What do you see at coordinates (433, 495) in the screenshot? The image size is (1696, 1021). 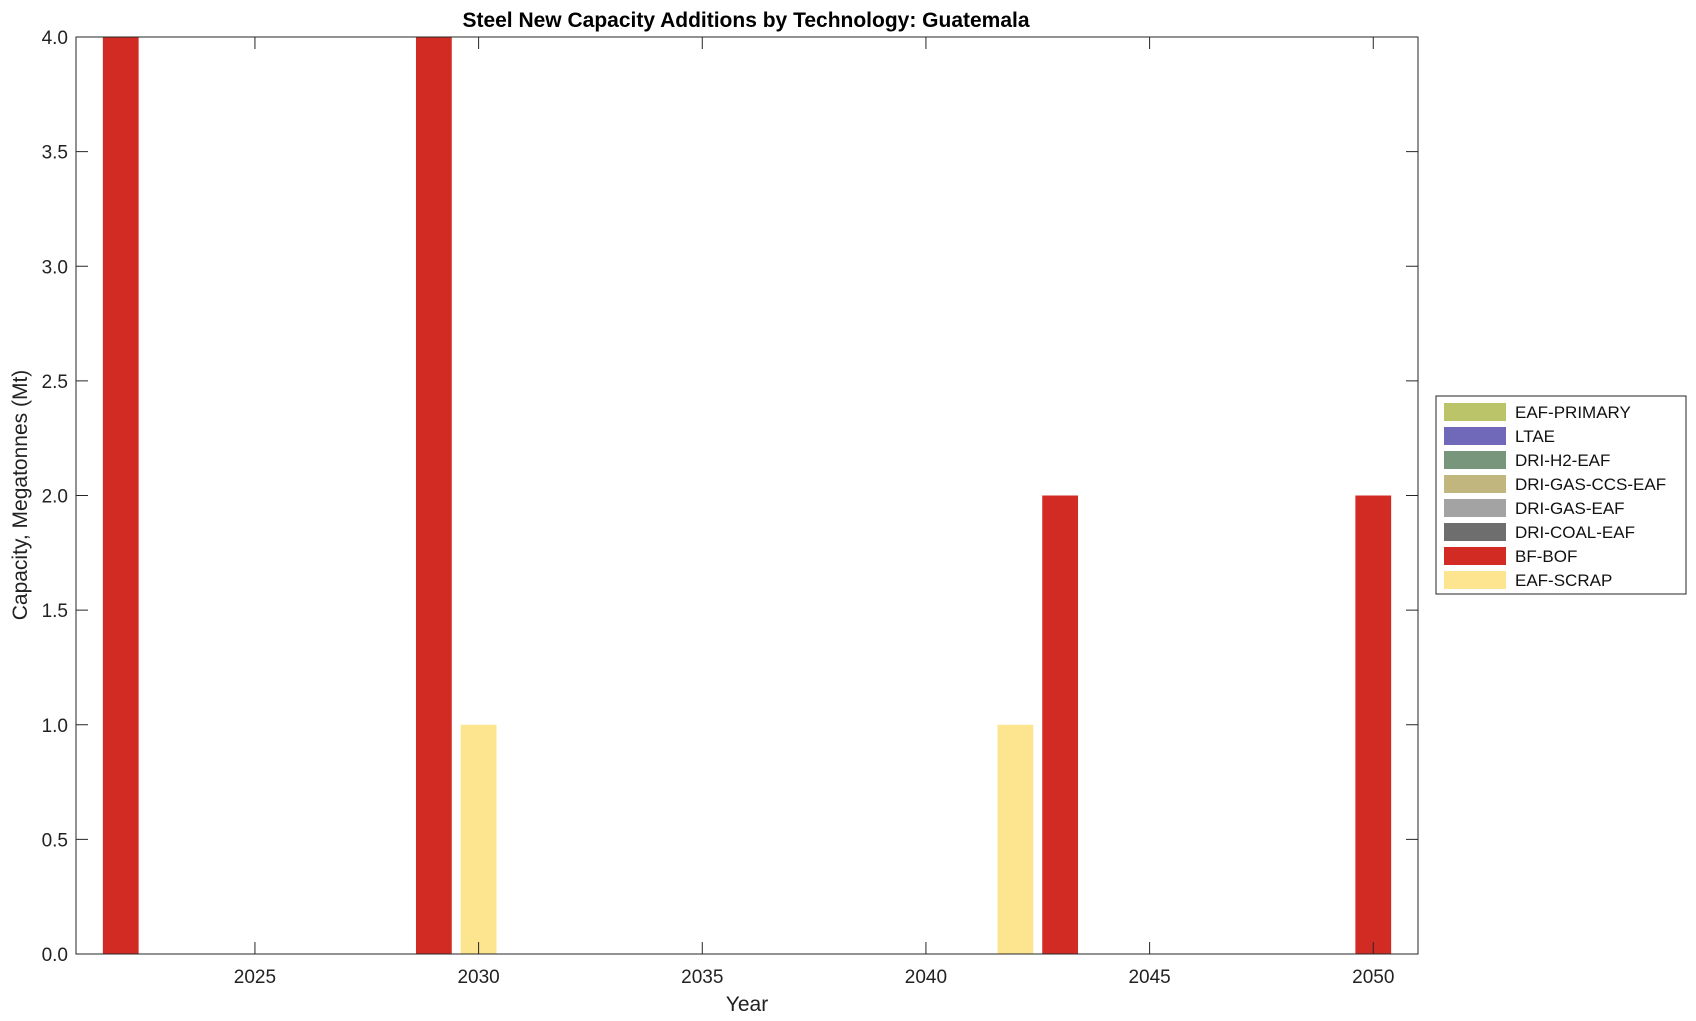 I see `bar-bf-bof-2029` at bounding box center [433, 495].